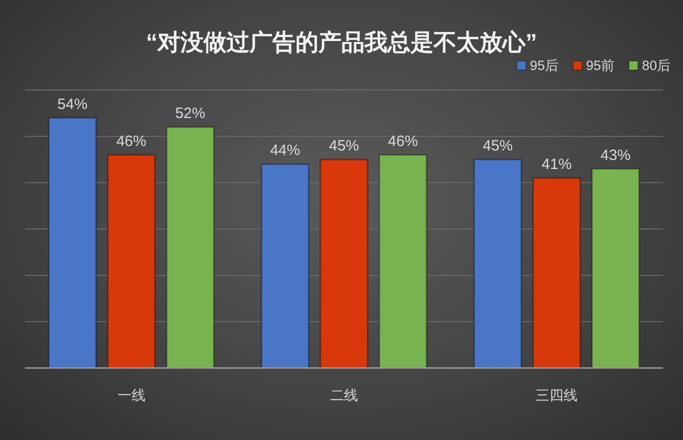 This screenshot has height=440, width=683. What do you see at coordinates (344, 395) in the screenshot?
I see `x-tick-label: 二线` at bounding box center [344, 395].